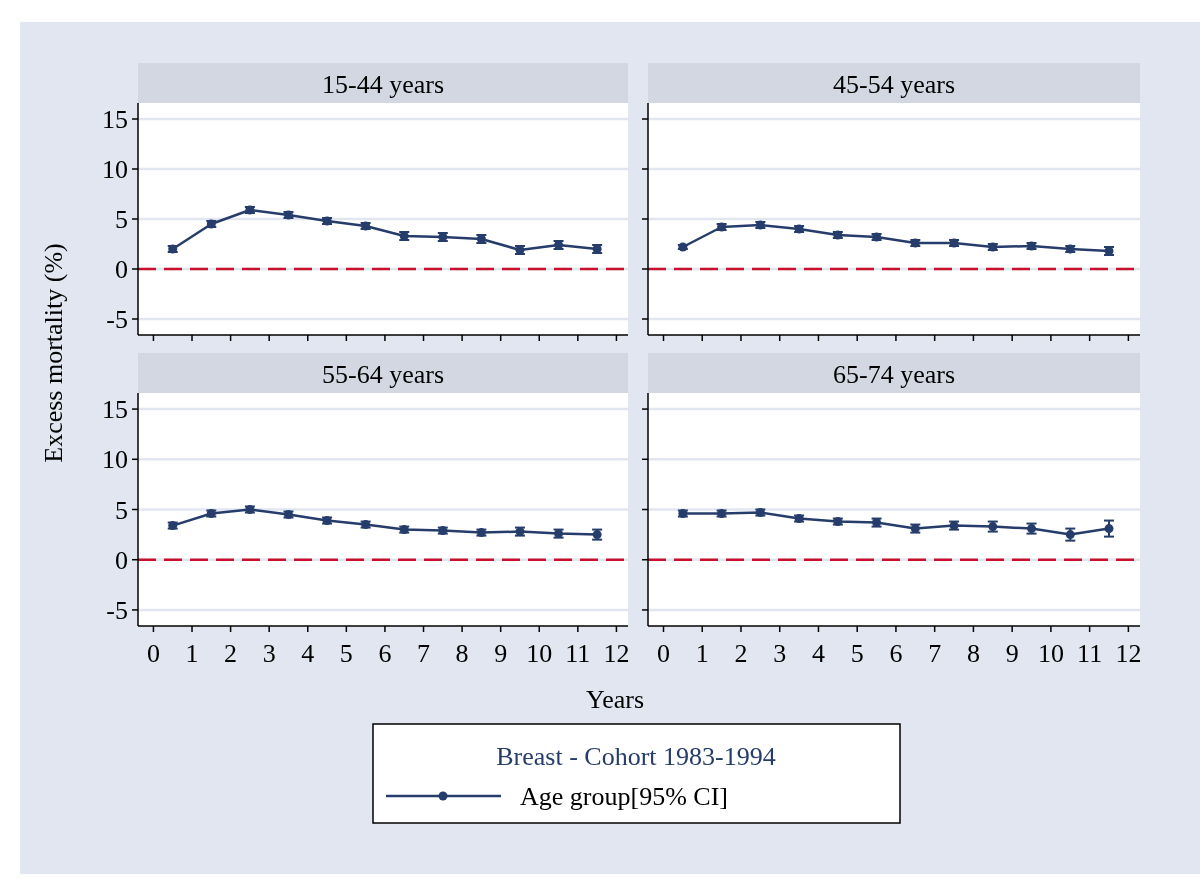 The width and height of the screenshot is (1204, 881). Describe the element at coordinates (636, 756) in the screenshot. I see `legend-title: Breast - Cohort 1983-1994` at that location.